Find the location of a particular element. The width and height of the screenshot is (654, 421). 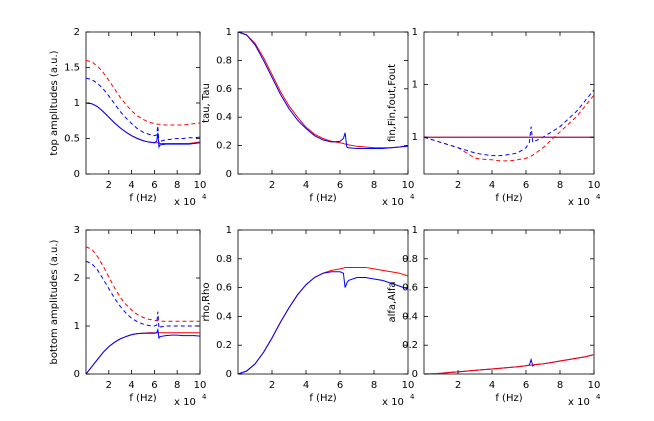

subplot: 2 4 6 8 10 0 0.2 0.4 0.6 0.8 1 f (Hz) tau, Tau x 10 4 is located at coordinates (308, 117).